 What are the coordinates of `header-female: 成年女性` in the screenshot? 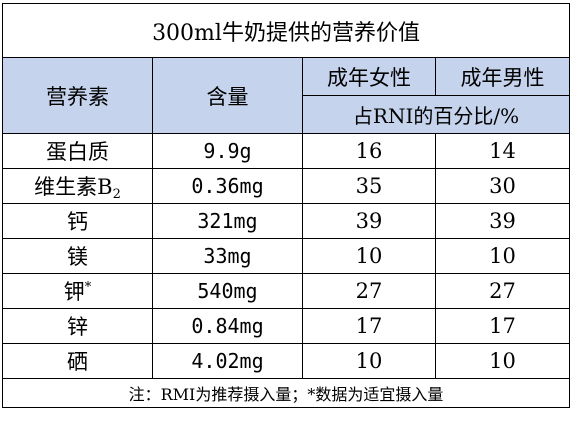 It's located at (369, 76).